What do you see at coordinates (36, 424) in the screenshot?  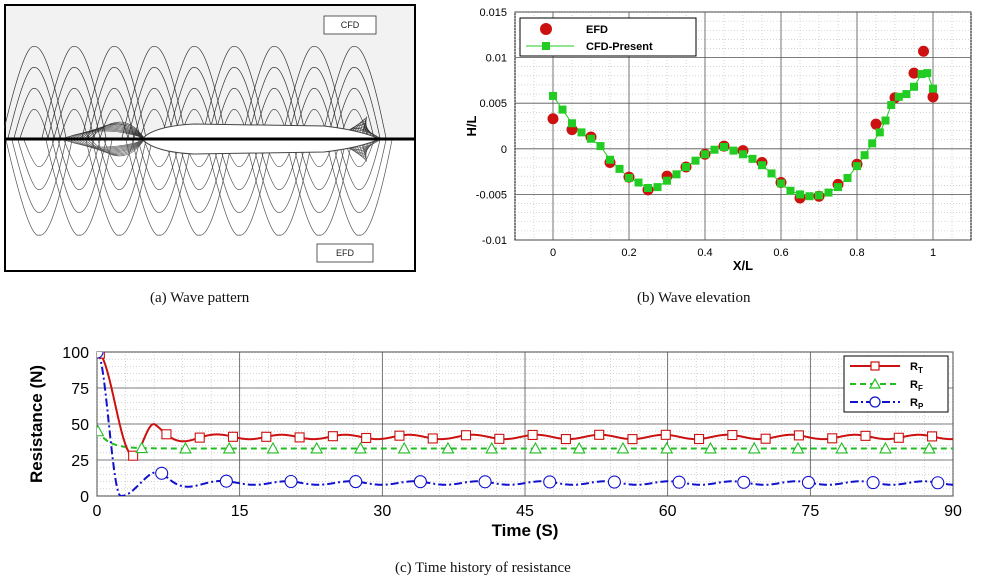 I see `y-axis-label: Resistance (N)` at bounding box center [36, 424].